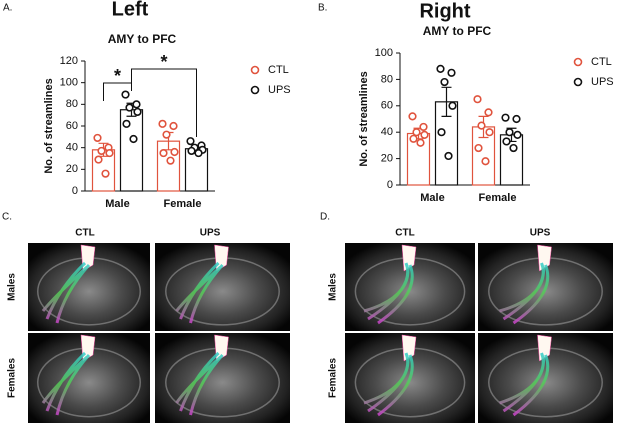  I want to click on chart-title: Right, so click(444, 11).